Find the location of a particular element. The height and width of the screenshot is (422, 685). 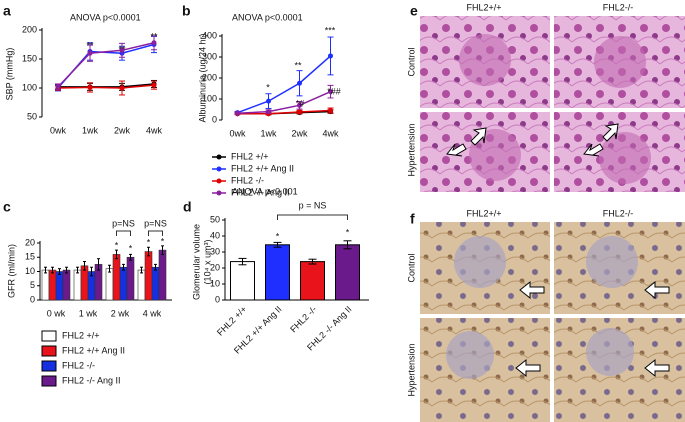

panel-letter: c is located at coordinates (7, 207).